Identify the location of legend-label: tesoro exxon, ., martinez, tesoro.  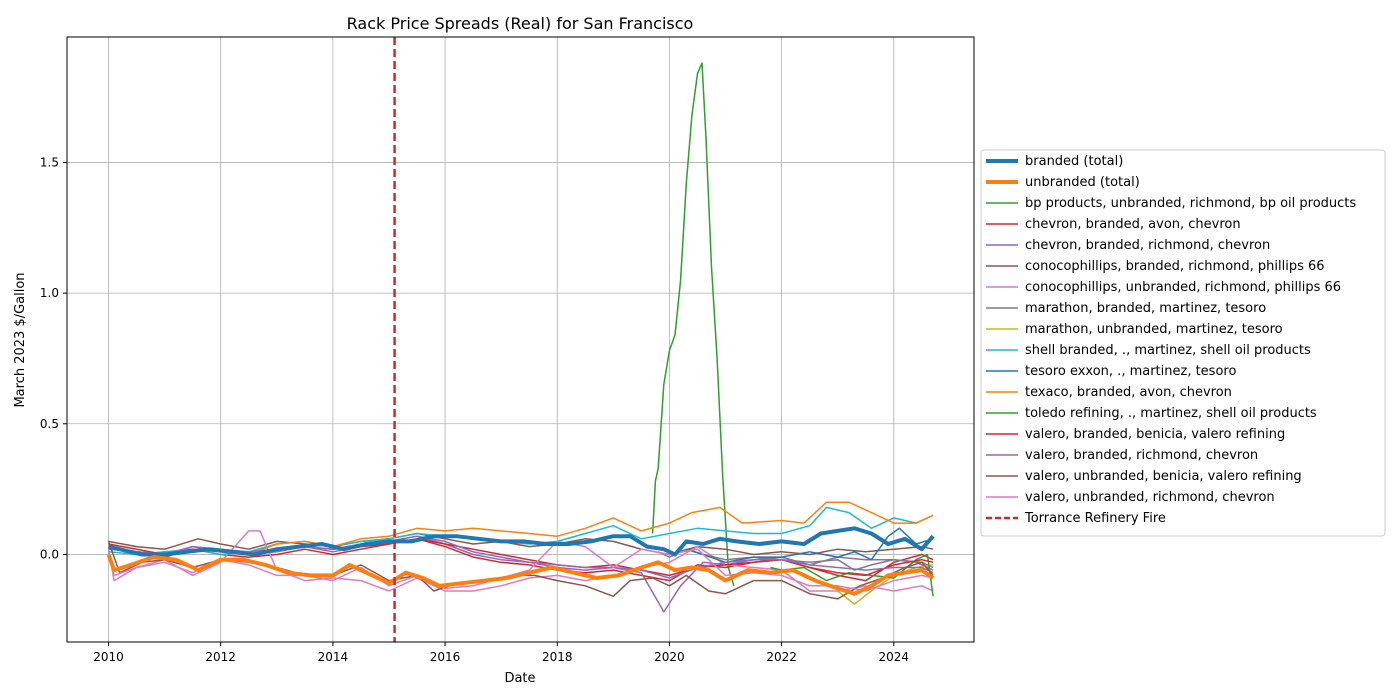
(1130, 371).